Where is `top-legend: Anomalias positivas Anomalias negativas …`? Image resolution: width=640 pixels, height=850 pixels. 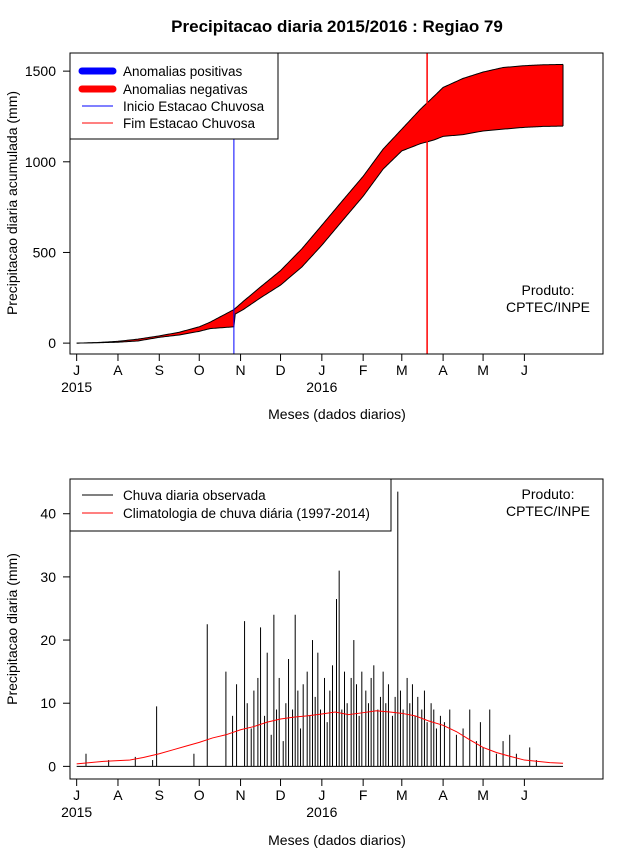 top-legend: Anomalias positivas Anomalias negativas … is located at coordinates (174, 96).